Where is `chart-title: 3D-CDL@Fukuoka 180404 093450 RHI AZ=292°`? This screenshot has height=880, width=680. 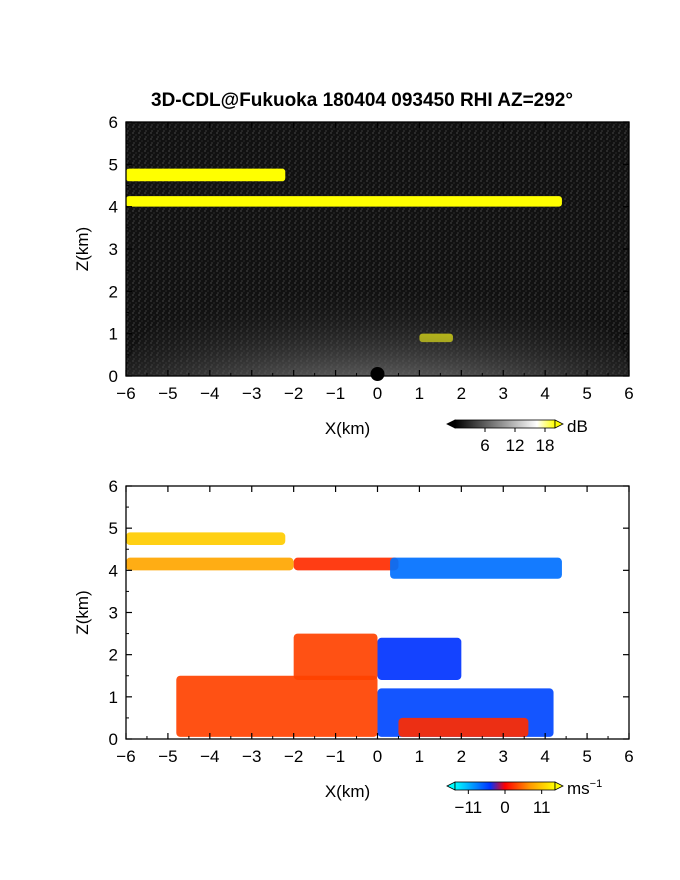
chart-title: 3D-CDL@Fukuoka 180404 093450 RHI AZ=292° is located at coordinates (362, 100).